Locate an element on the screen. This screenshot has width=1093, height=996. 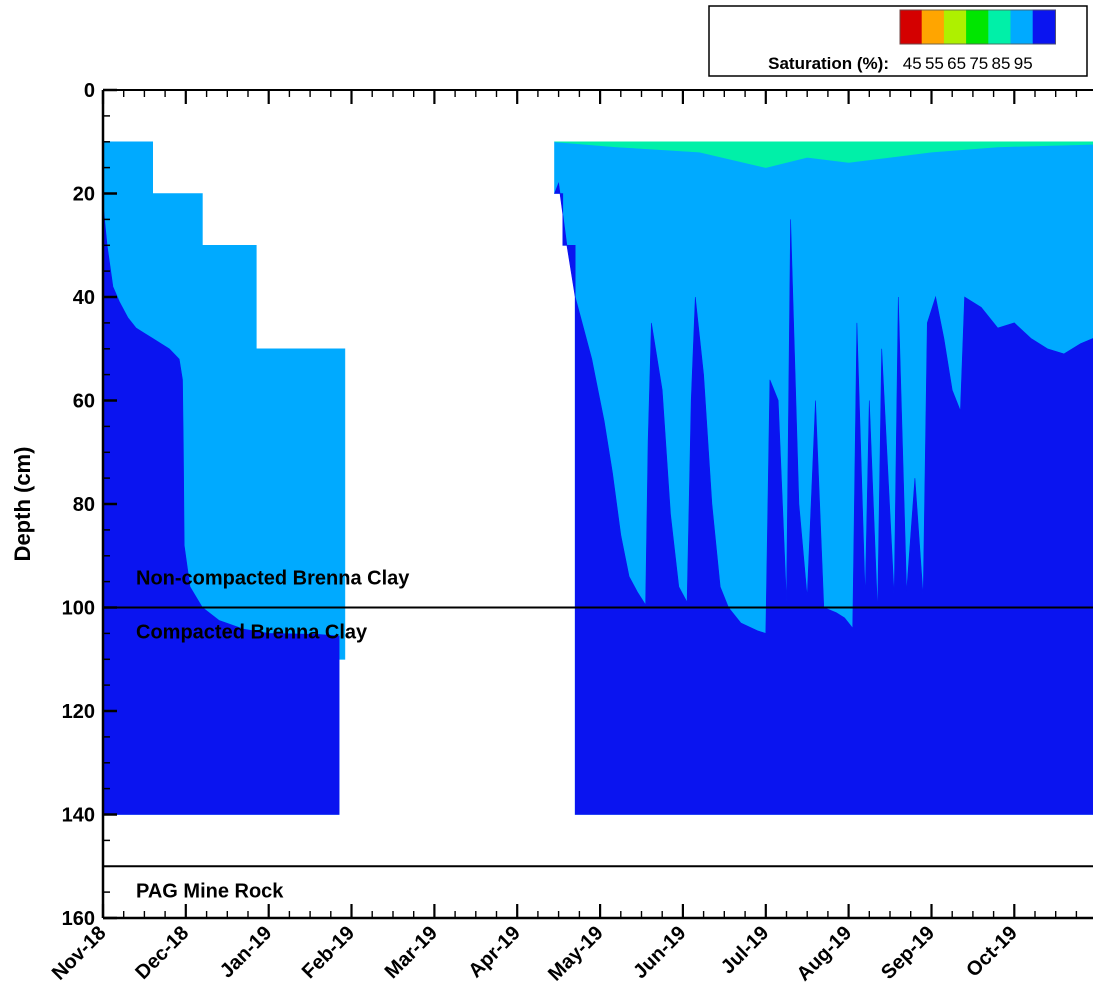
y-tick-label: 140 is located at coordinates (78, 816).